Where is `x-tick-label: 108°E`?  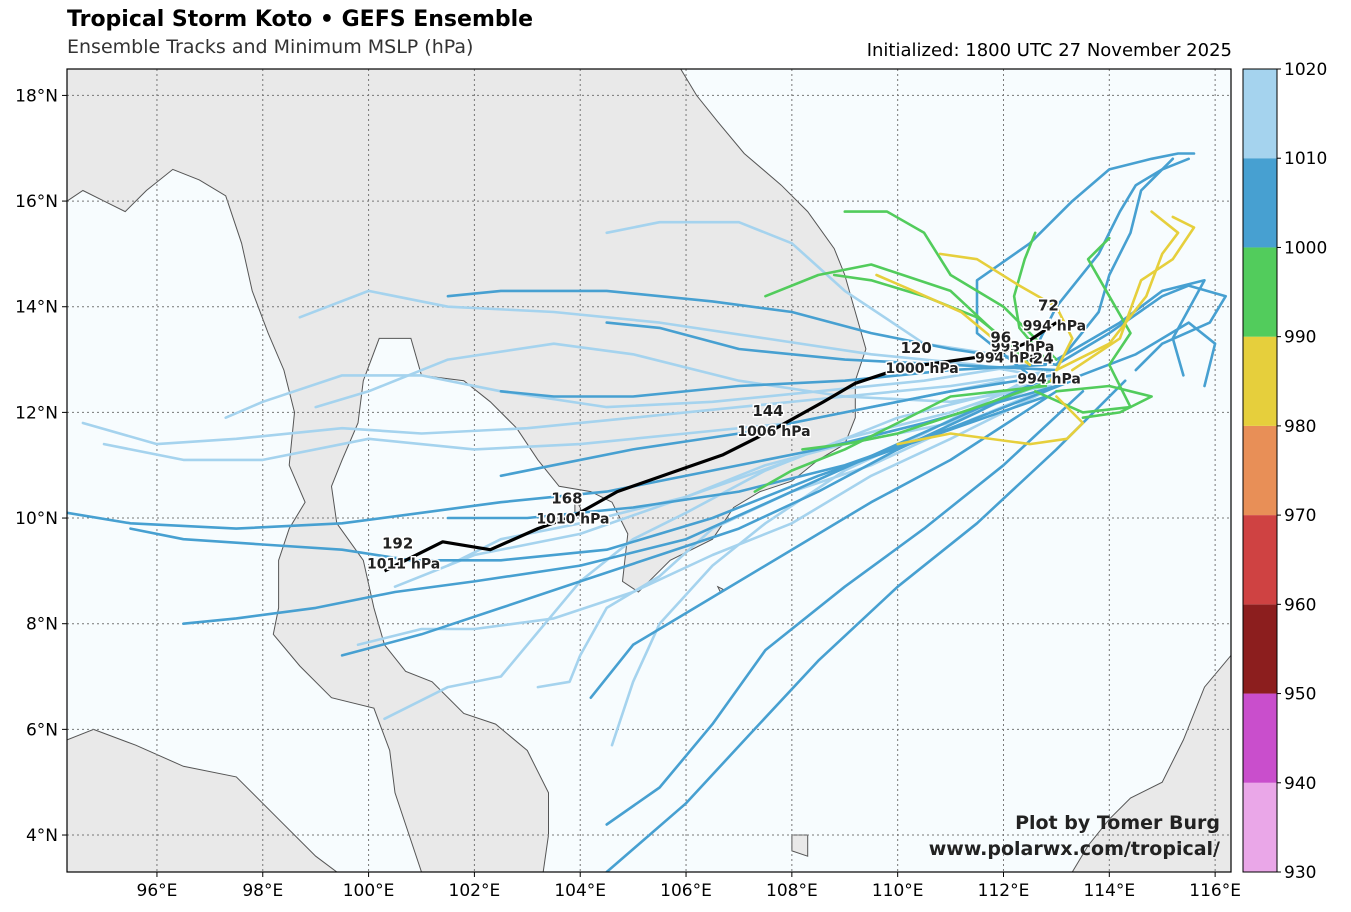 x-tick-label: 108°E is located at coordinates (792, 891).